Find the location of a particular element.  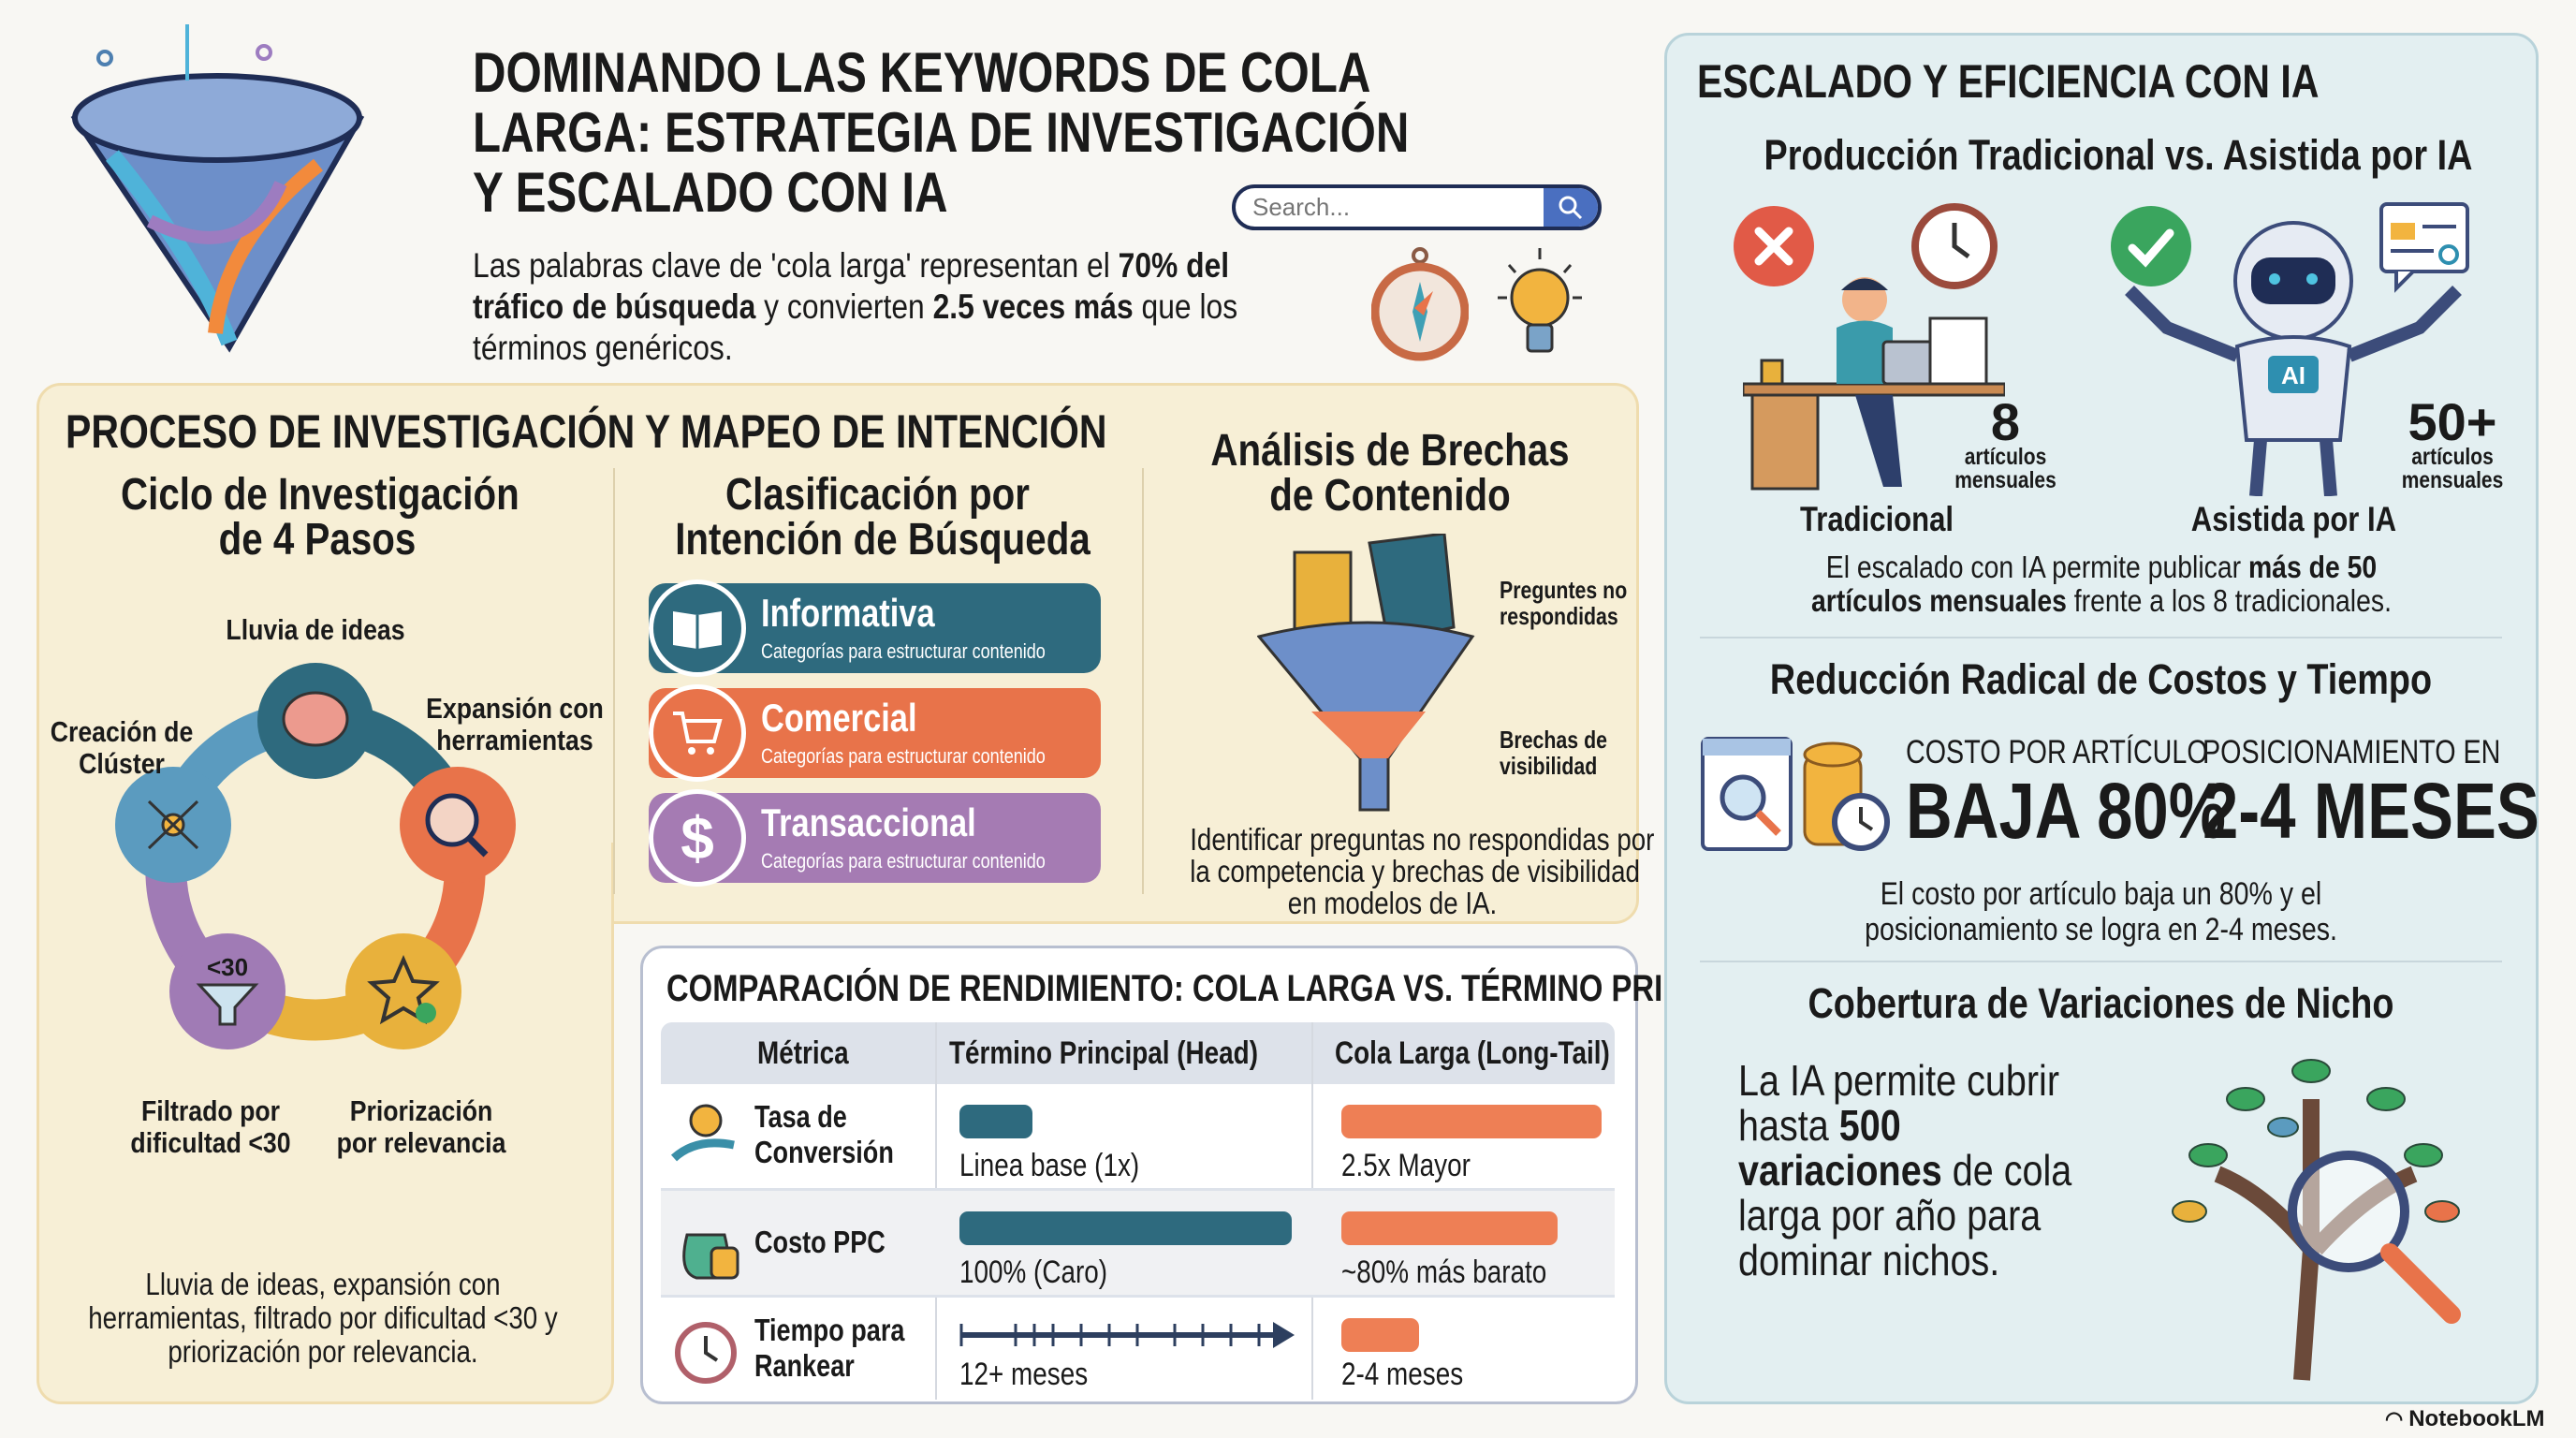

search-button is located at coordinates (1571, 207).